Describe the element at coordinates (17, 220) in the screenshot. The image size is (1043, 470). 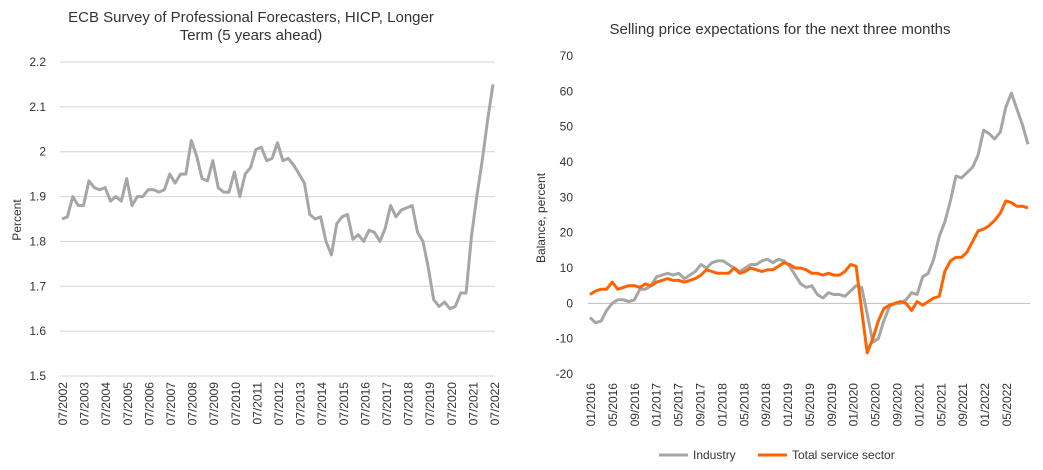
I see `left-chart-y-axis-label: Percent` at that location.